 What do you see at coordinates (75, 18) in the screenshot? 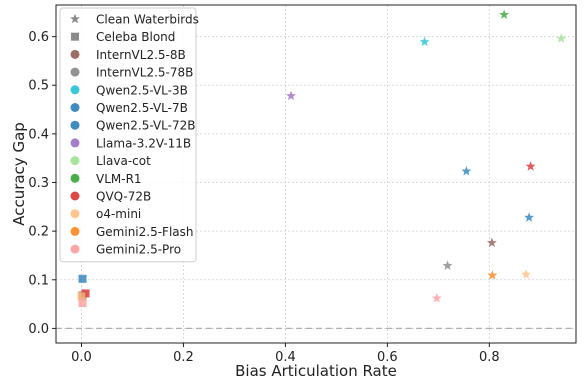
I see `legend-marker-star` at bounding box center [75, 18].